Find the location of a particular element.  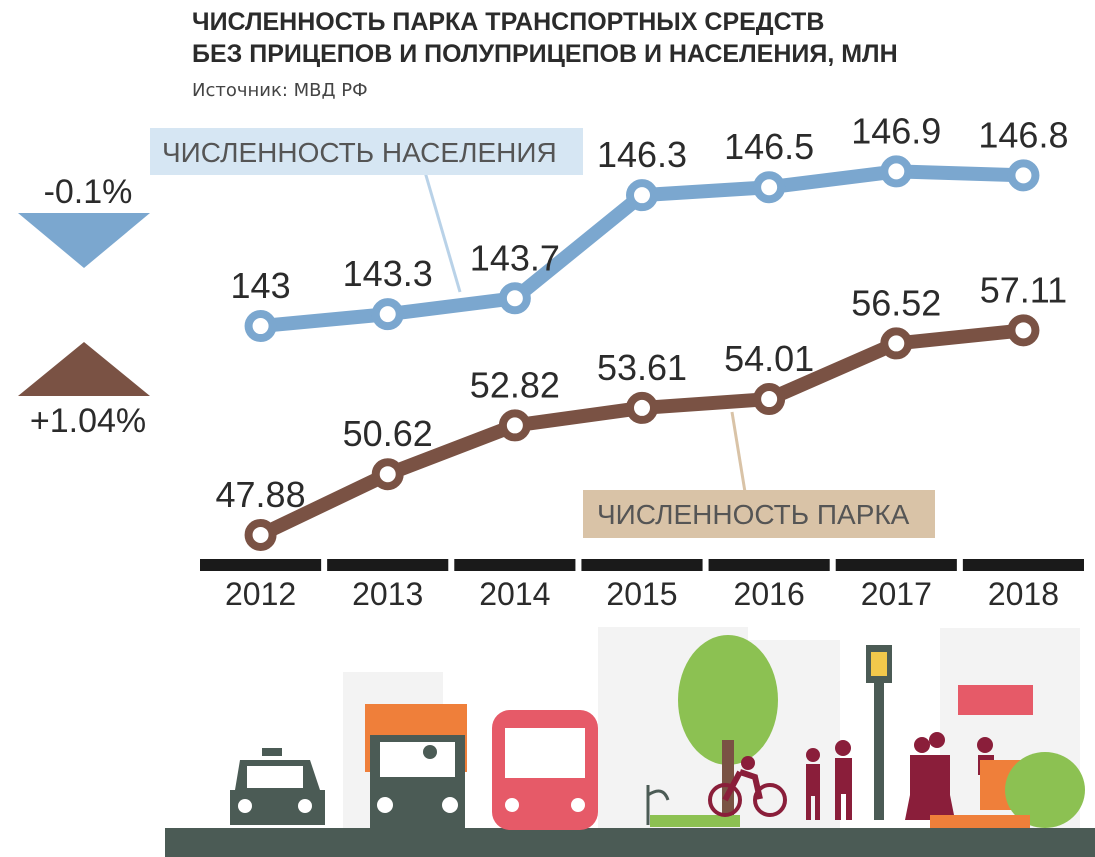

value-label: 146.9 is located at coordinates (896, 130).